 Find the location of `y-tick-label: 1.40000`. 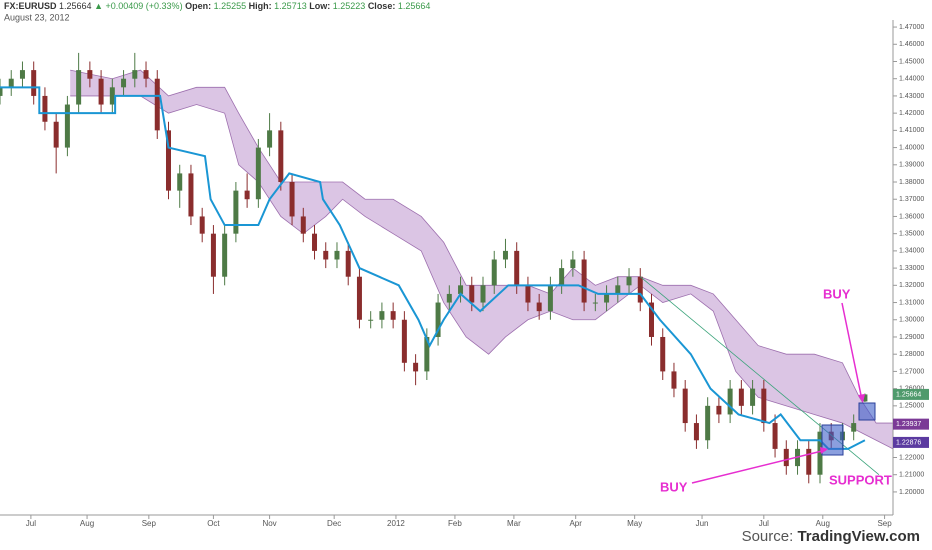

y-tick-label: 1.40000 is located at coordinates (911, 147).